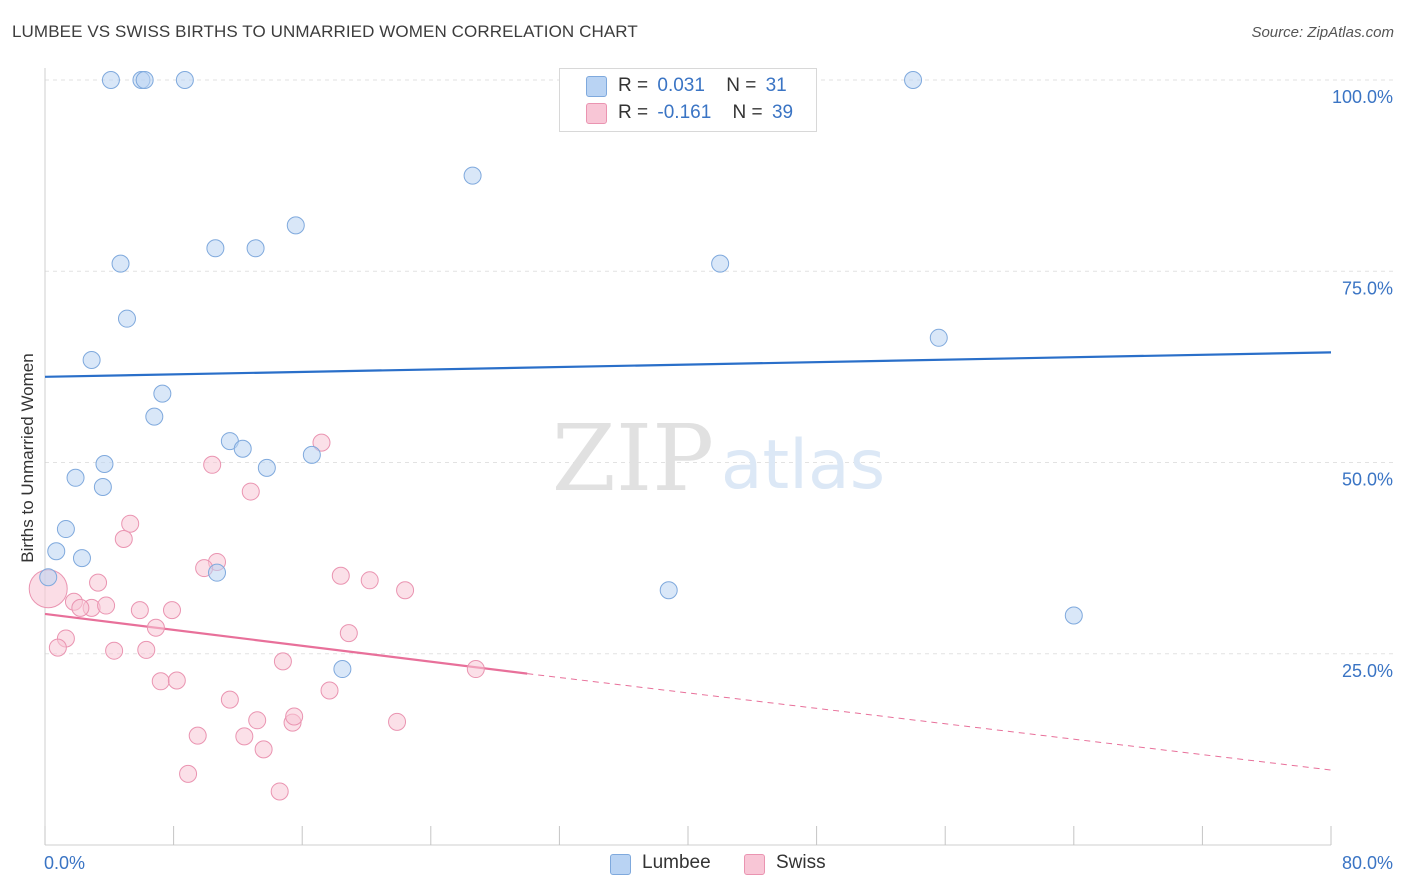 This screenshot has height=892, width=1406. What do you see at coordinates (681, 85) in the screenshot?
I see `legend-r-value: 0.031` at bounding box center [681, 85].